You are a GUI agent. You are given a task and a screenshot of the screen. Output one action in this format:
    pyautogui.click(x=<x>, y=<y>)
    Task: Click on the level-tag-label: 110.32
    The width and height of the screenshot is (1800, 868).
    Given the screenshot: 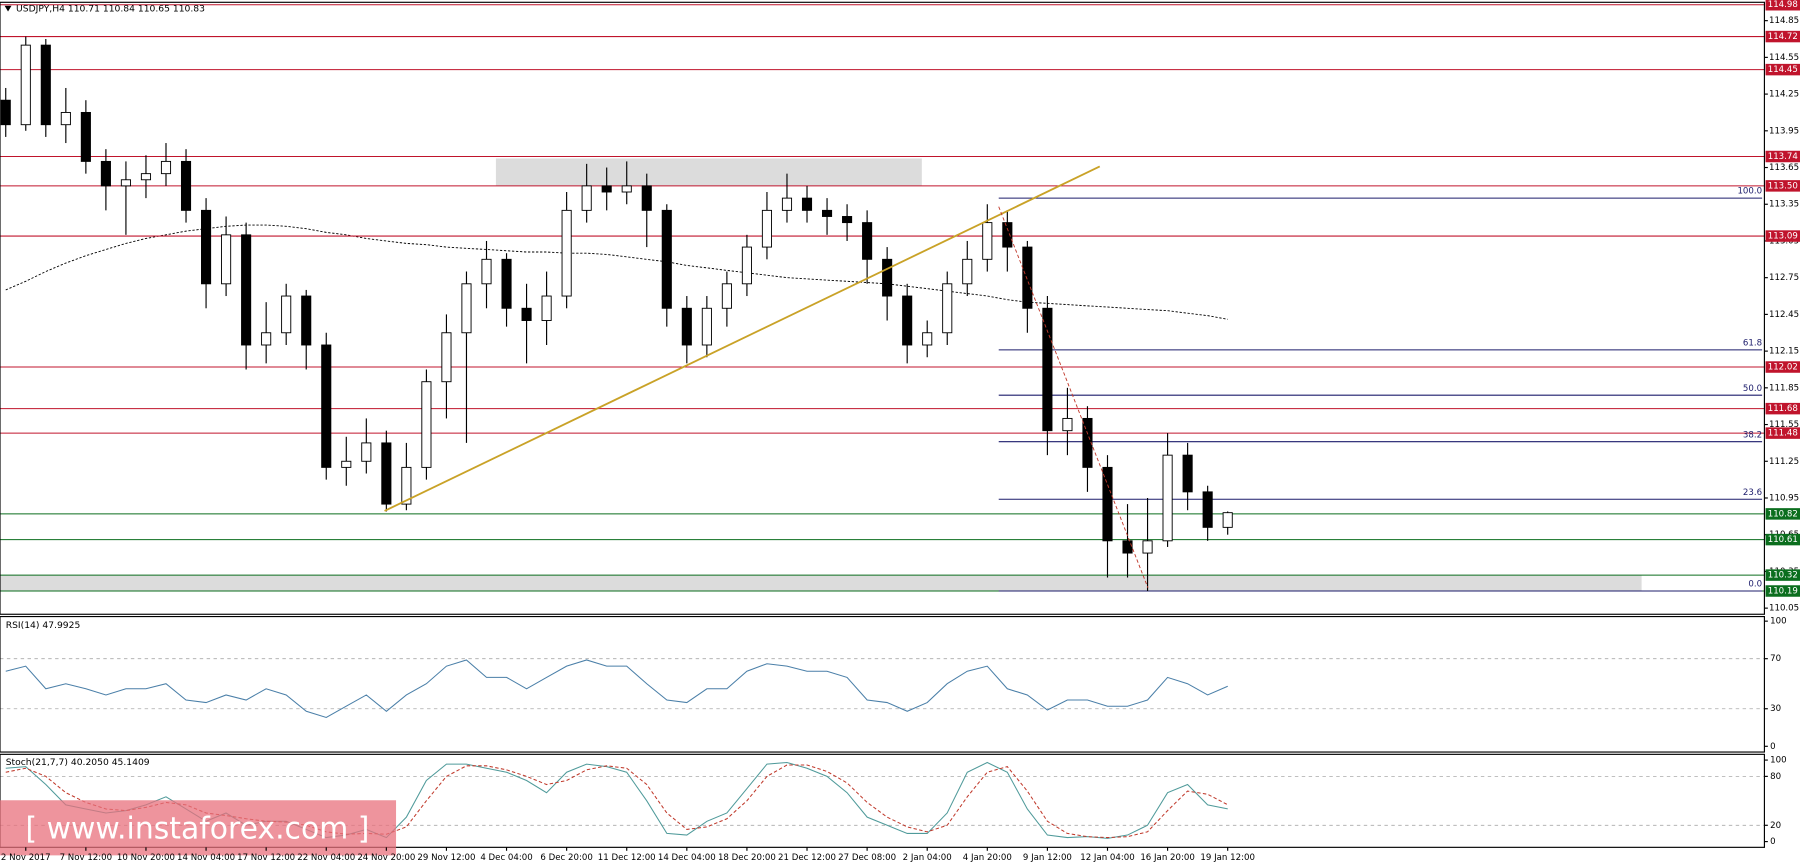 What is the action you would take?
    pyautogui.click(x=1783, y=576)
    